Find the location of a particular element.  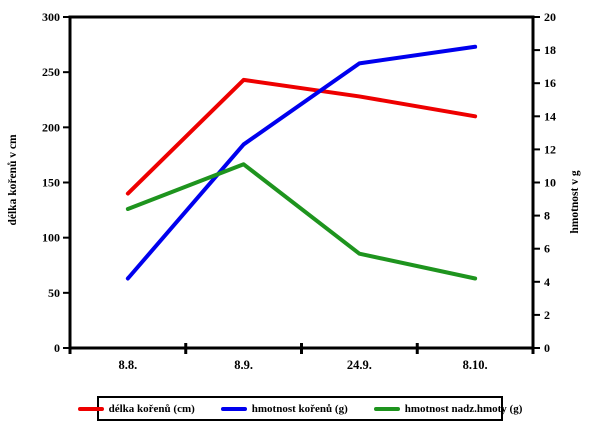

right-axis-tick-label: 14 is located at coordinates (550, 116).